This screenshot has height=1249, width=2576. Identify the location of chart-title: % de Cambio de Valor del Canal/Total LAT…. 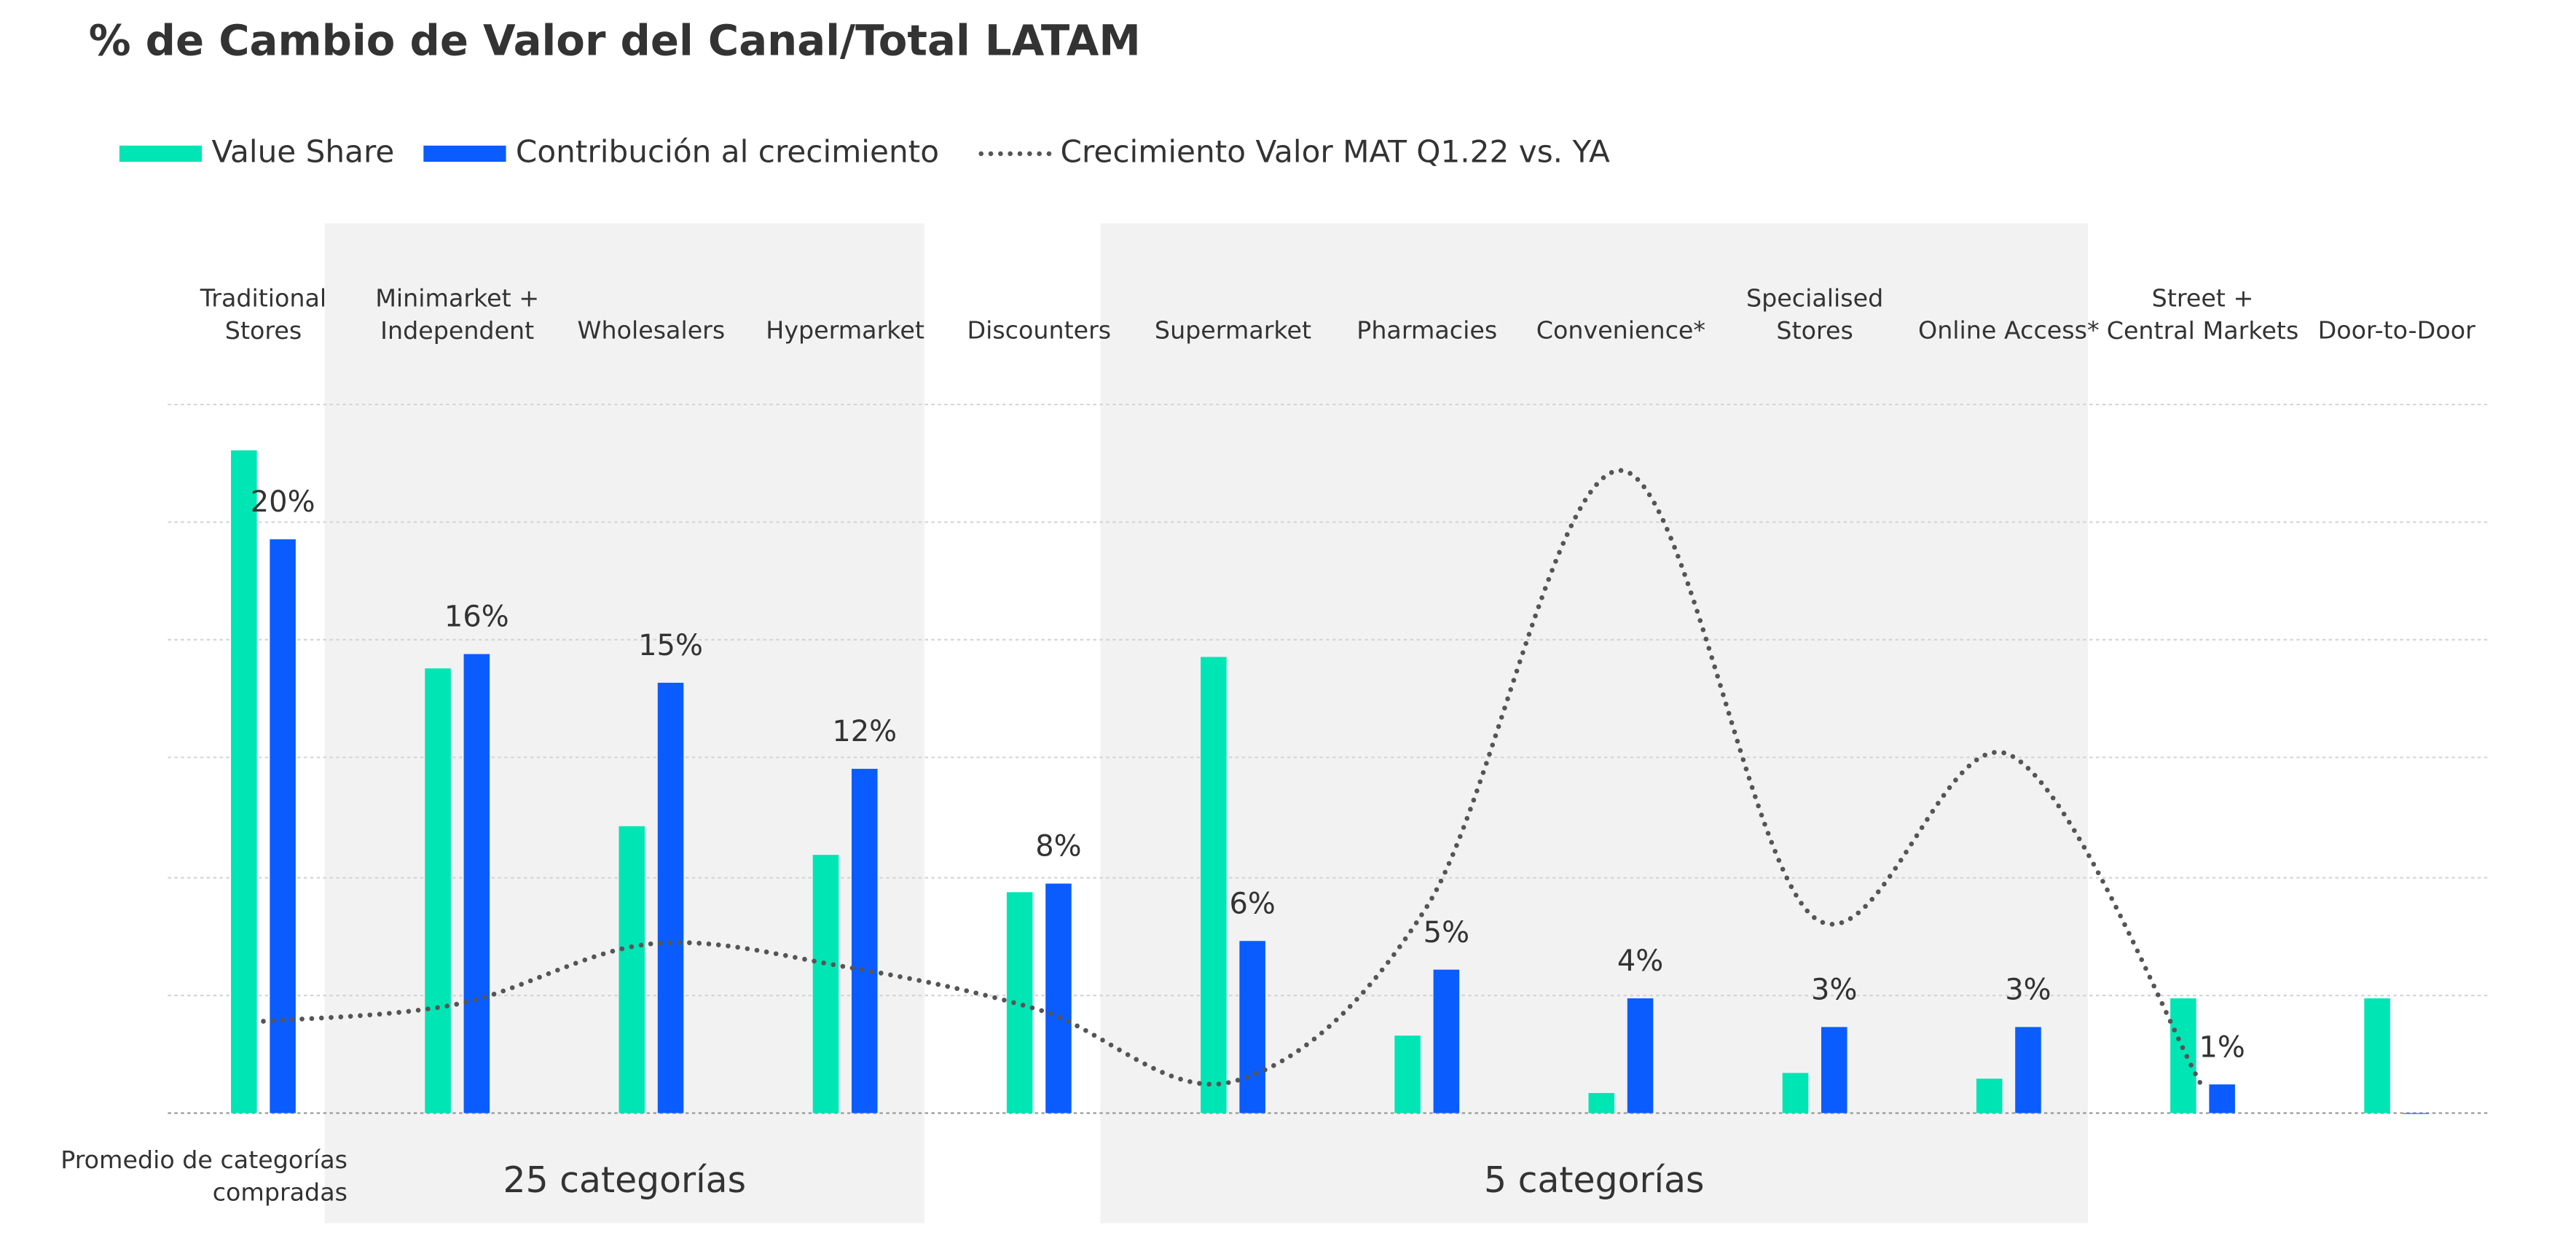
(615, 41).